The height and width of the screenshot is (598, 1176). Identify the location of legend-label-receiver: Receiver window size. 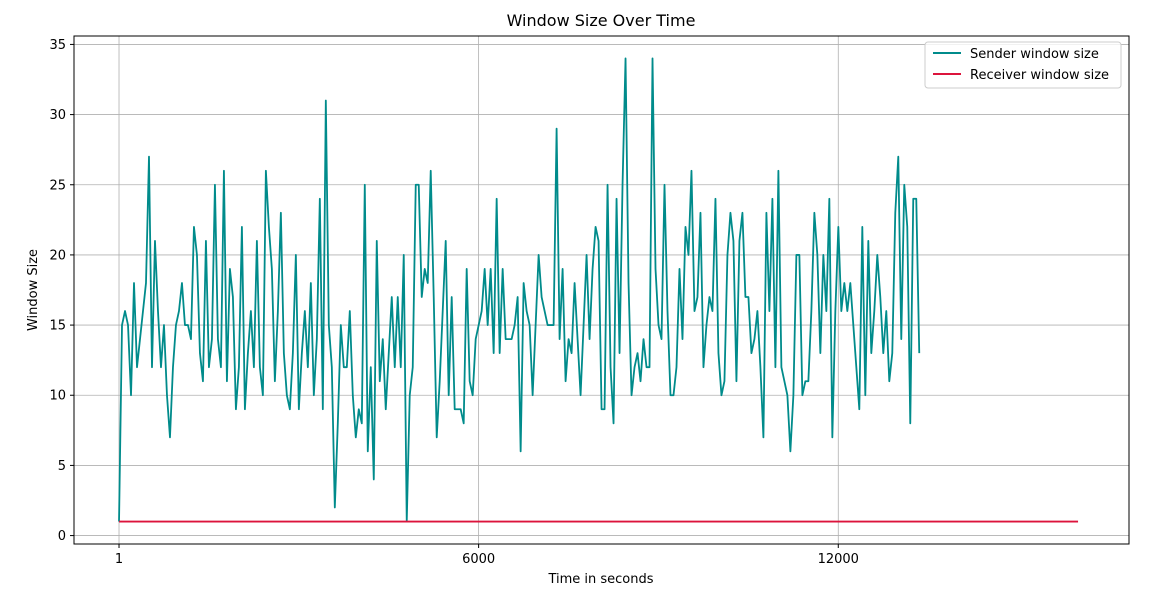
(1039, 75).